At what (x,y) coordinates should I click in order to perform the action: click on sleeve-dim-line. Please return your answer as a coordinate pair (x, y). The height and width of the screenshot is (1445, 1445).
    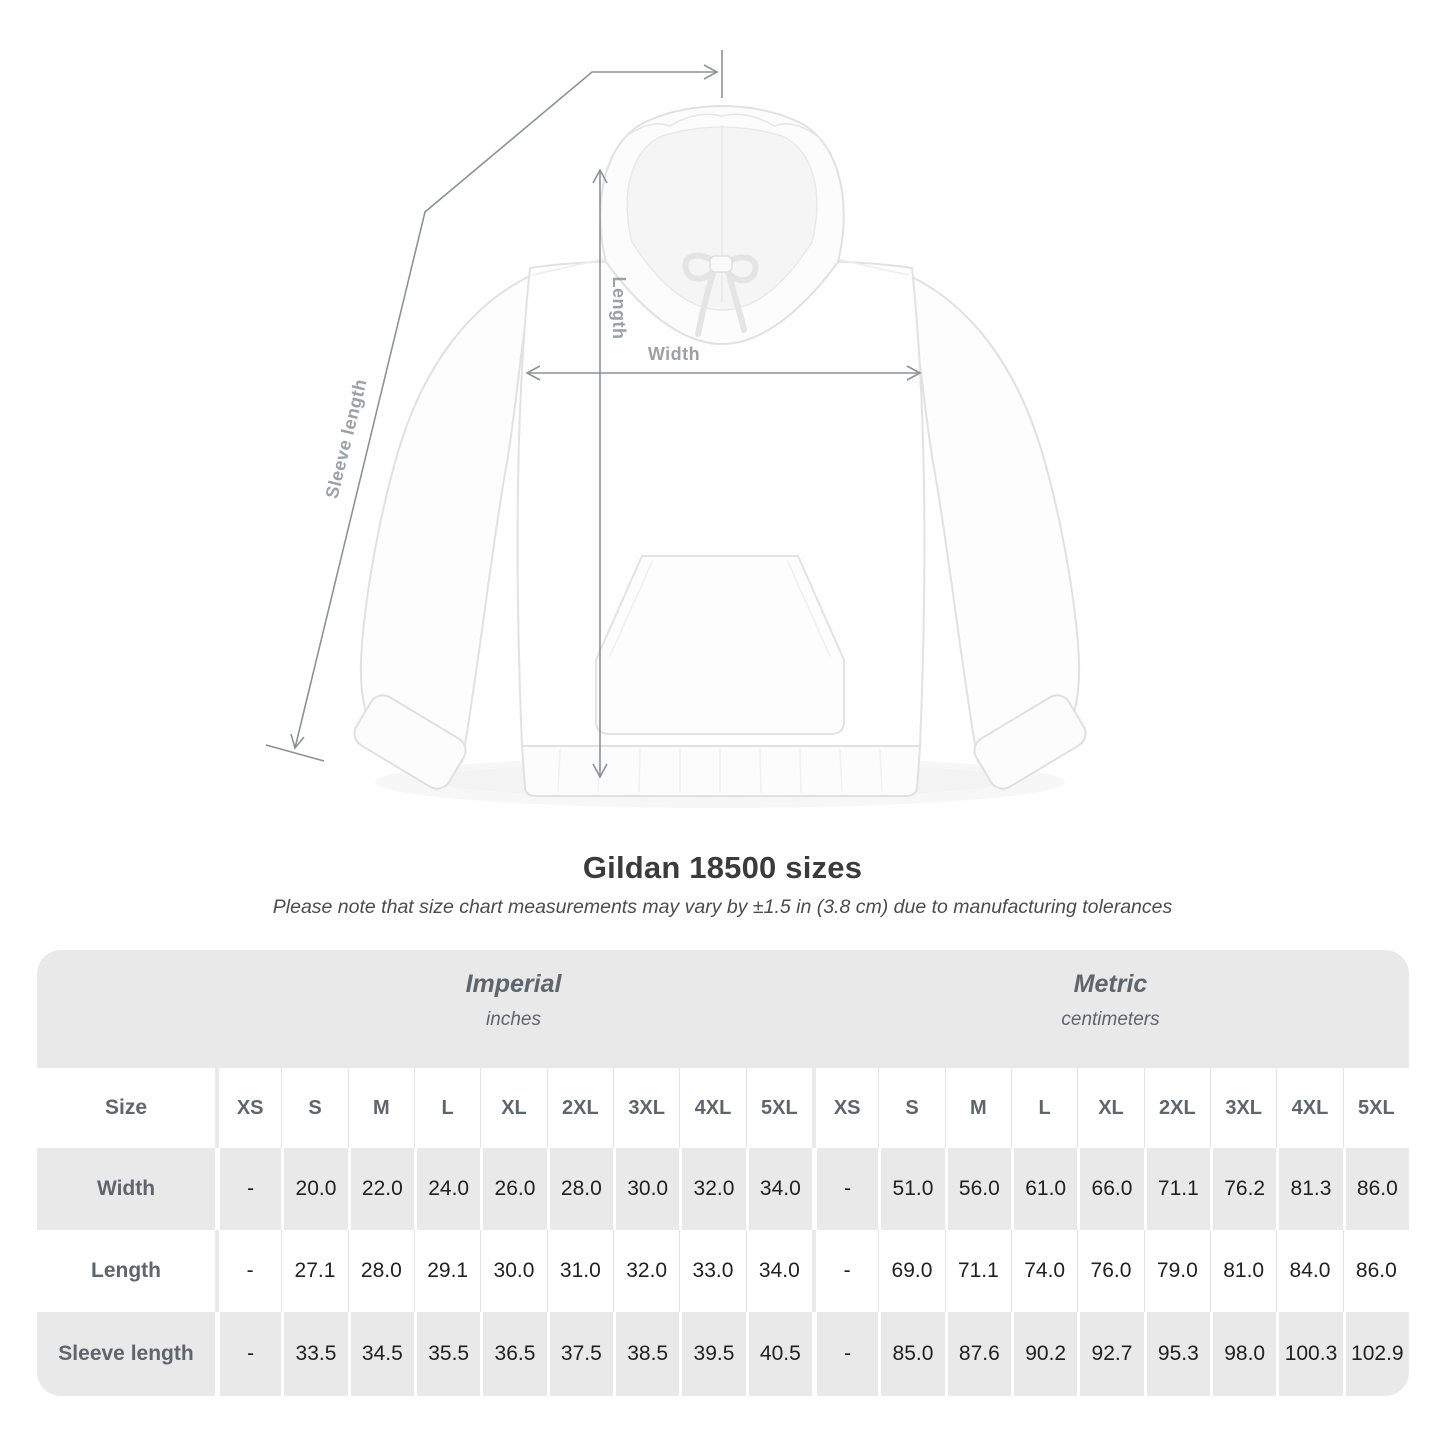
    Looking at the image, I should click on (505, 410).